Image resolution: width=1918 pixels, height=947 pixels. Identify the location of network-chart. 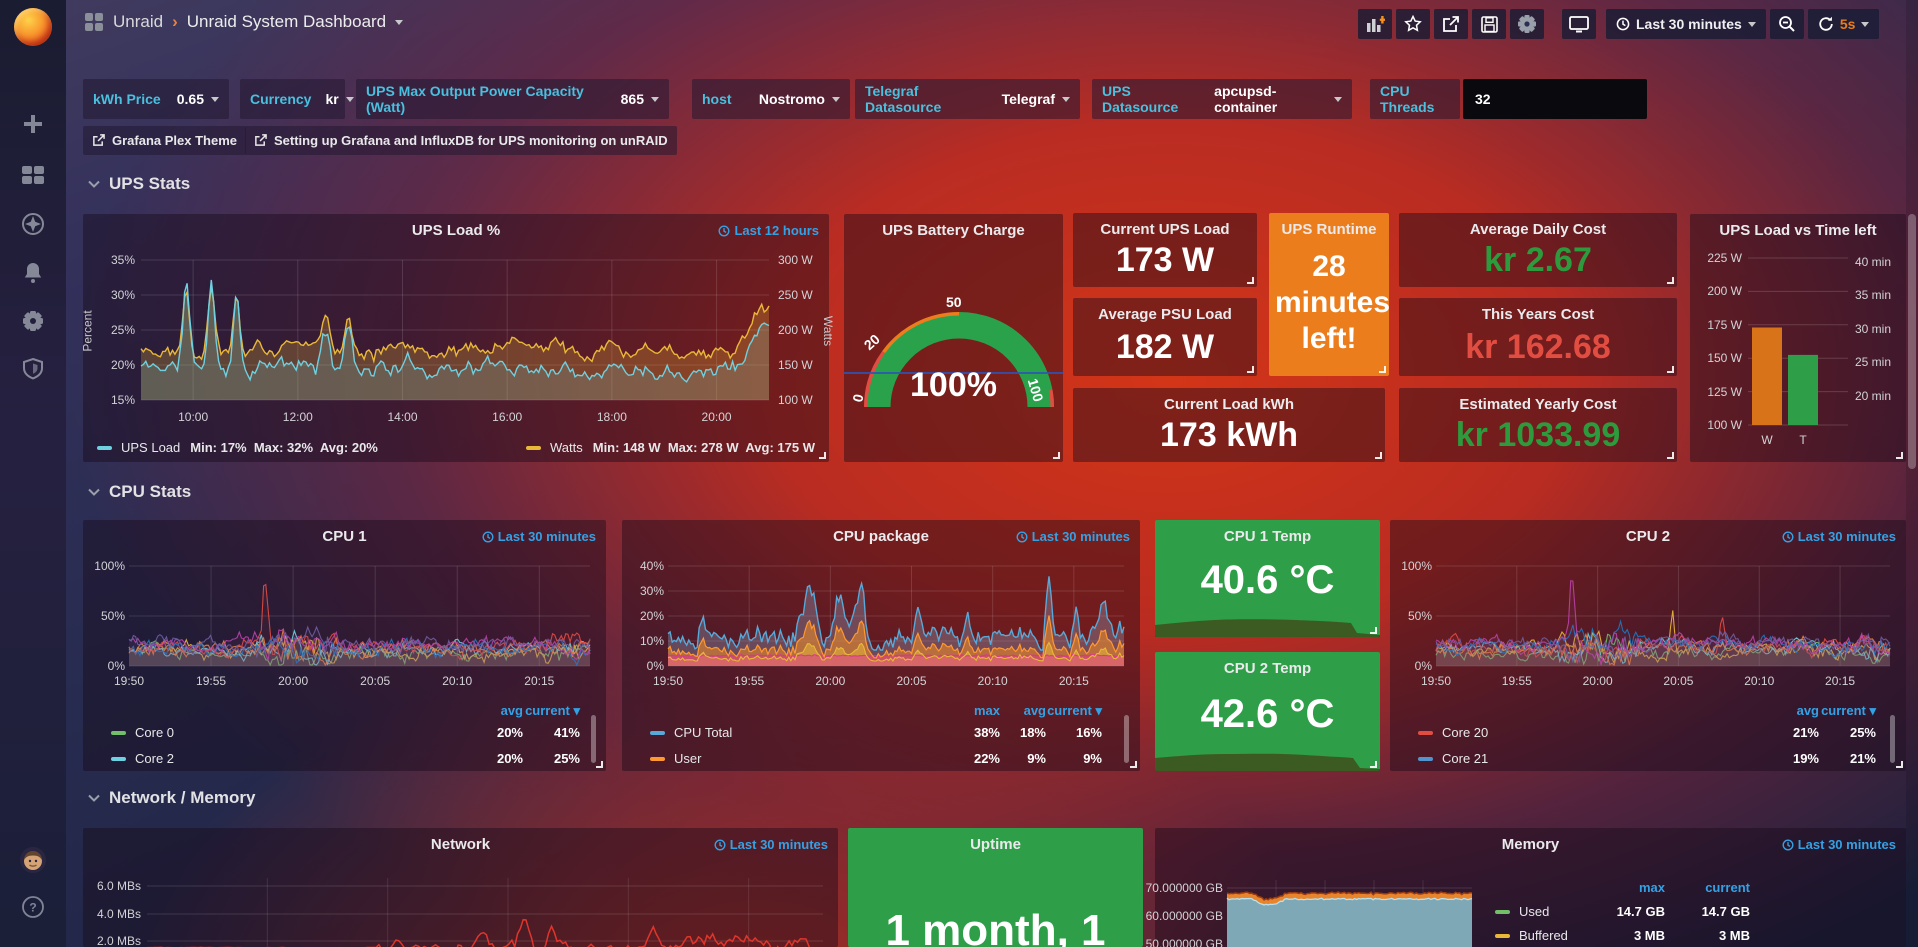
(460, 887).